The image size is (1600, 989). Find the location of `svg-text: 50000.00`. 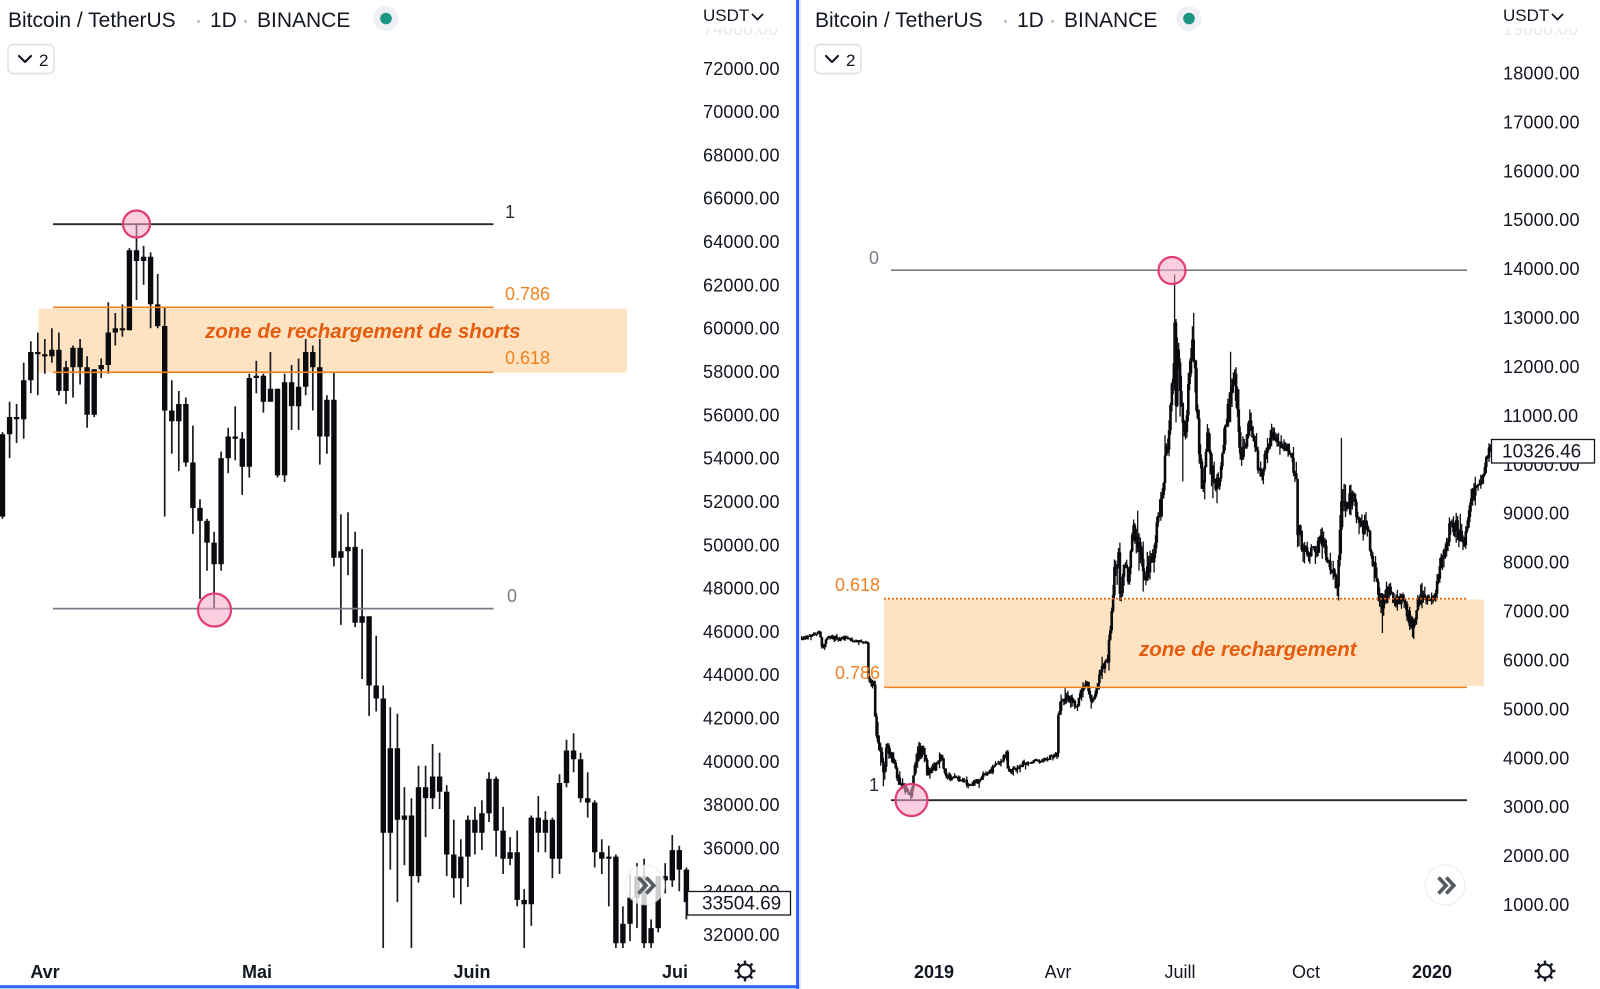

svg-text: 50000.00 is located at coordinates (741, 545).